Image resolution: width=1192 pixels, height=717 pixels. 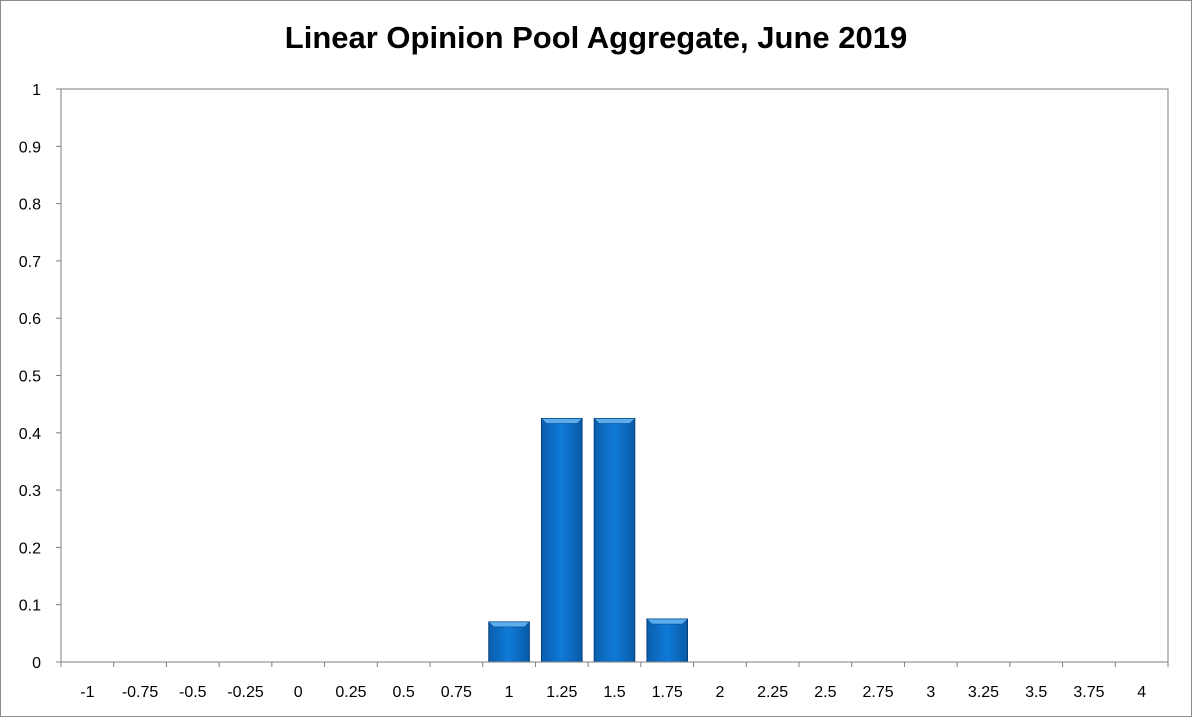 I want to click on y-tick-label: 1, so click(x=36, y=90).